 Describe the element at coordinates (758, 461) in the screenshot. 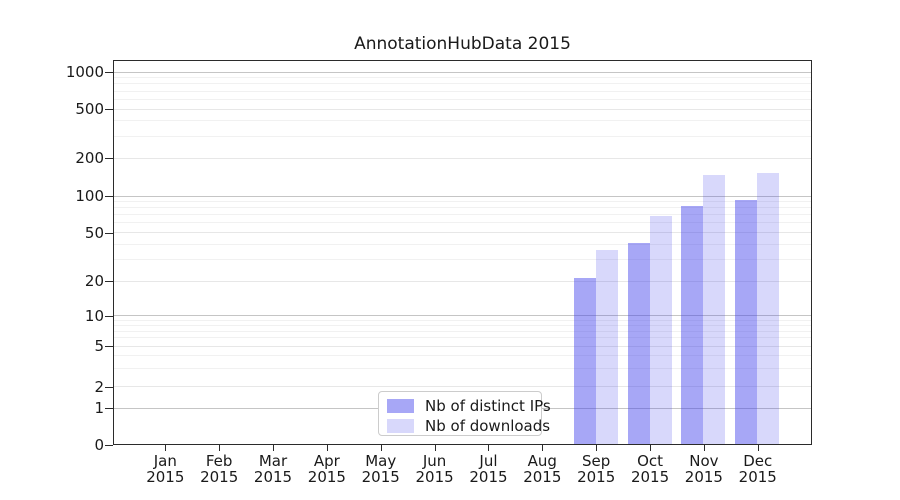

I see `x-tick-month: Dec` at that location.